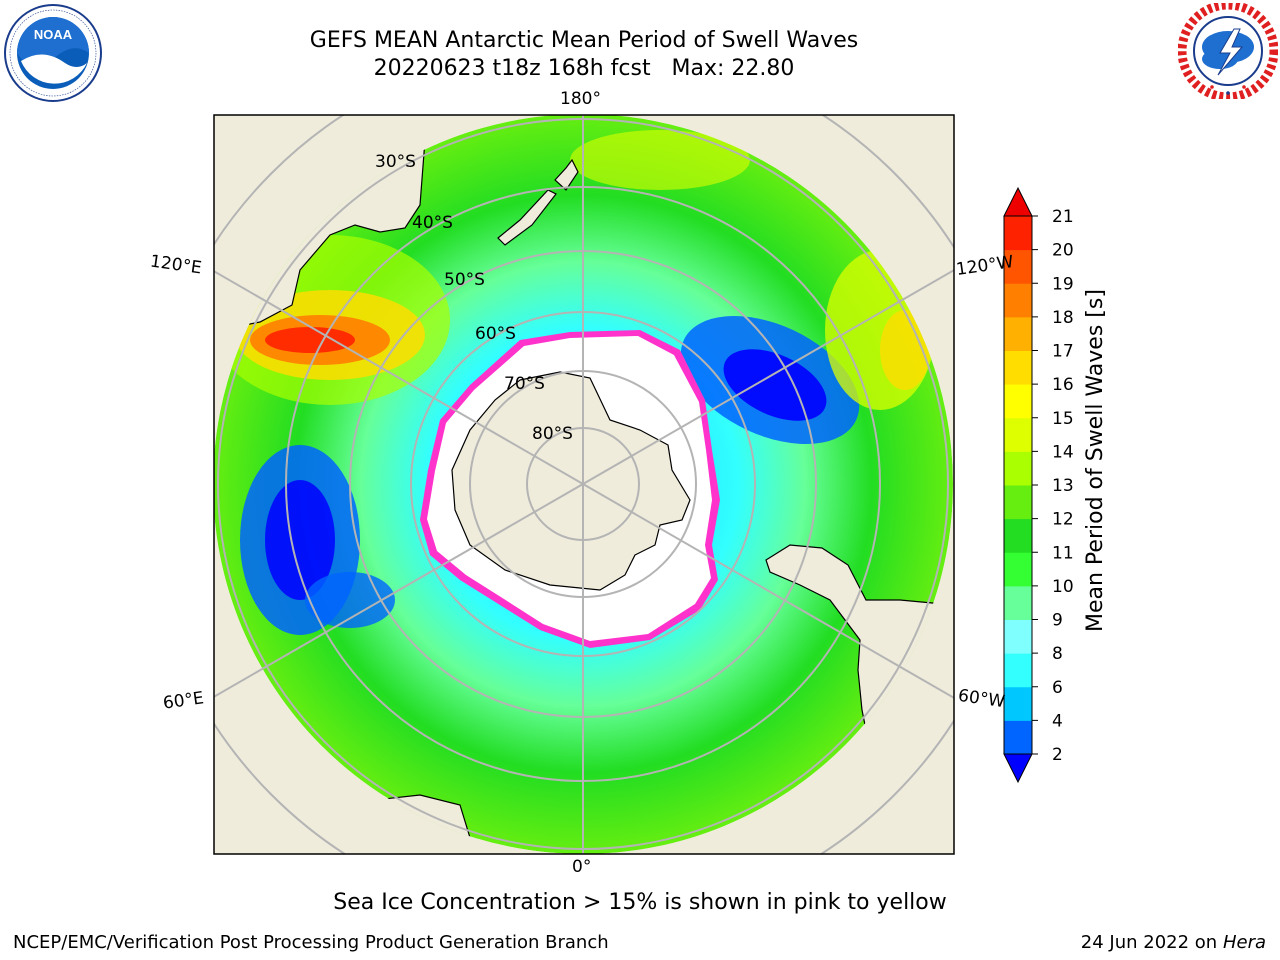  Describe the element at coordinates (1063, 318) in the screenshot. I see `colorbar-tick-label: 18` at that location.